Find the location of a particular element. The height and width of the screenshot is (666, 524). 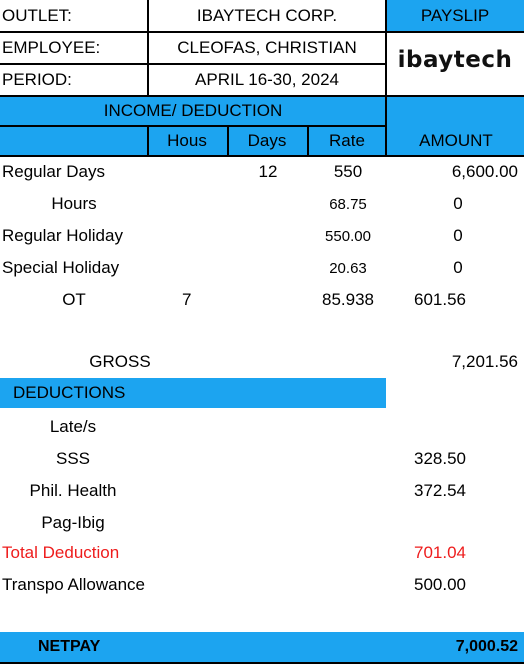

section-title: INCOME/ DEDUCTION is located at coordinates (193, 110).